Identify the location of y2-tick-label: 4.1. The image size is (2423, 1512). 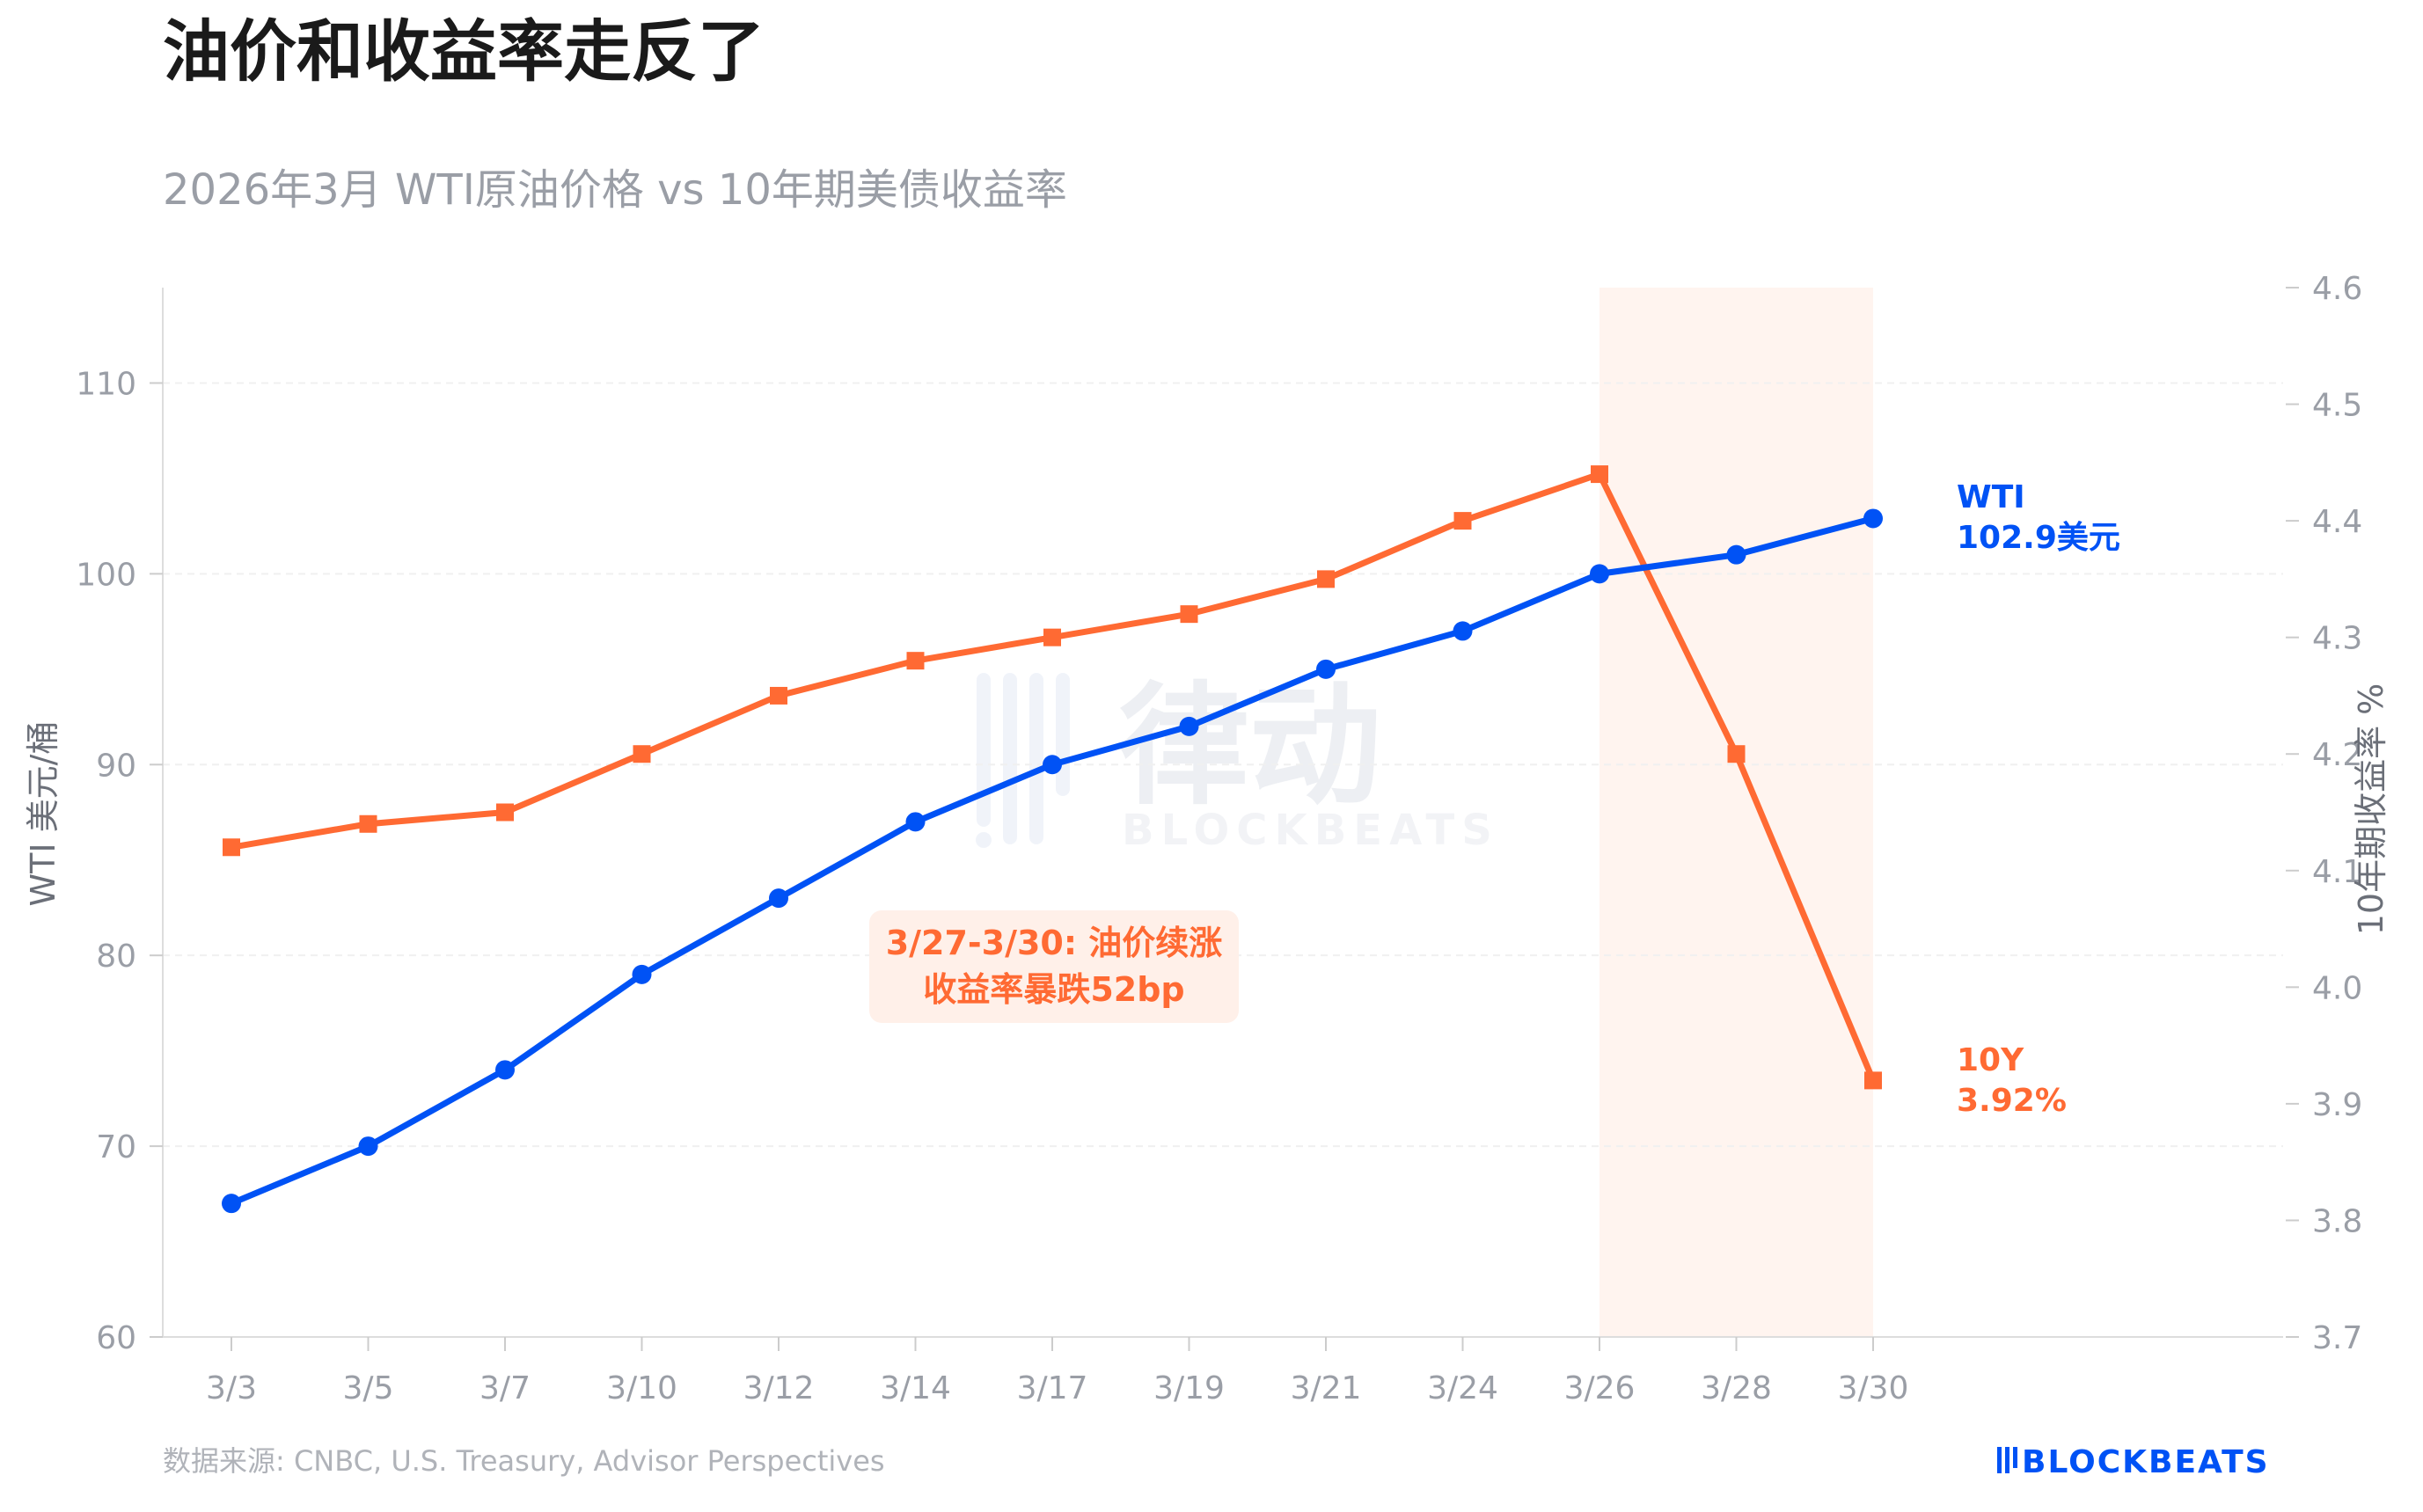
(2337, 872).